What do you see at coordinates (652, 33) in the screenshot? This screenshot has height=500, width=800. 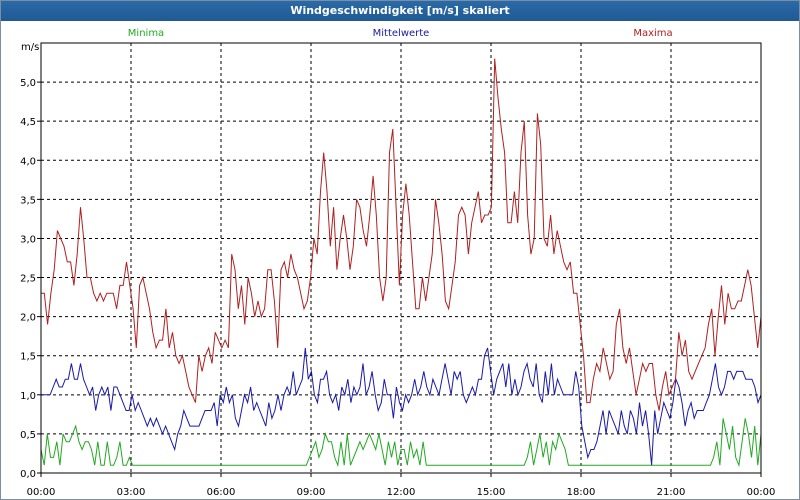 I see `legend-maxima: Maxima` at bounding box center [652, 33].